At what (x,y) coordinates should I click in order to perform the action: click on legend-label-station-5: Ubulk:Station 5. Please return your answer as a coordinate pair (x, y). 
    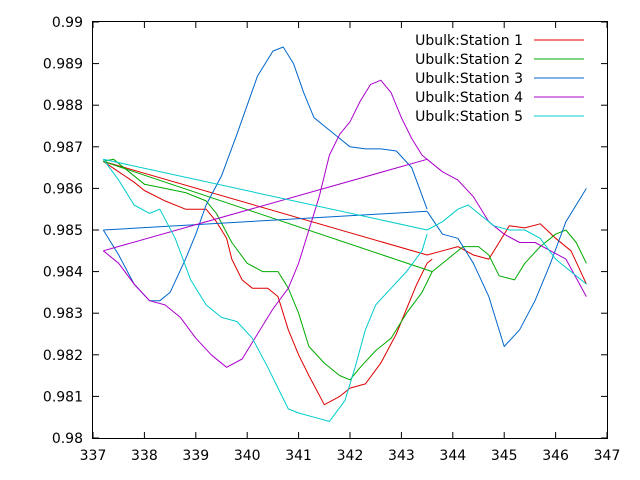
    Looking at the image, I should click on (469, 117).